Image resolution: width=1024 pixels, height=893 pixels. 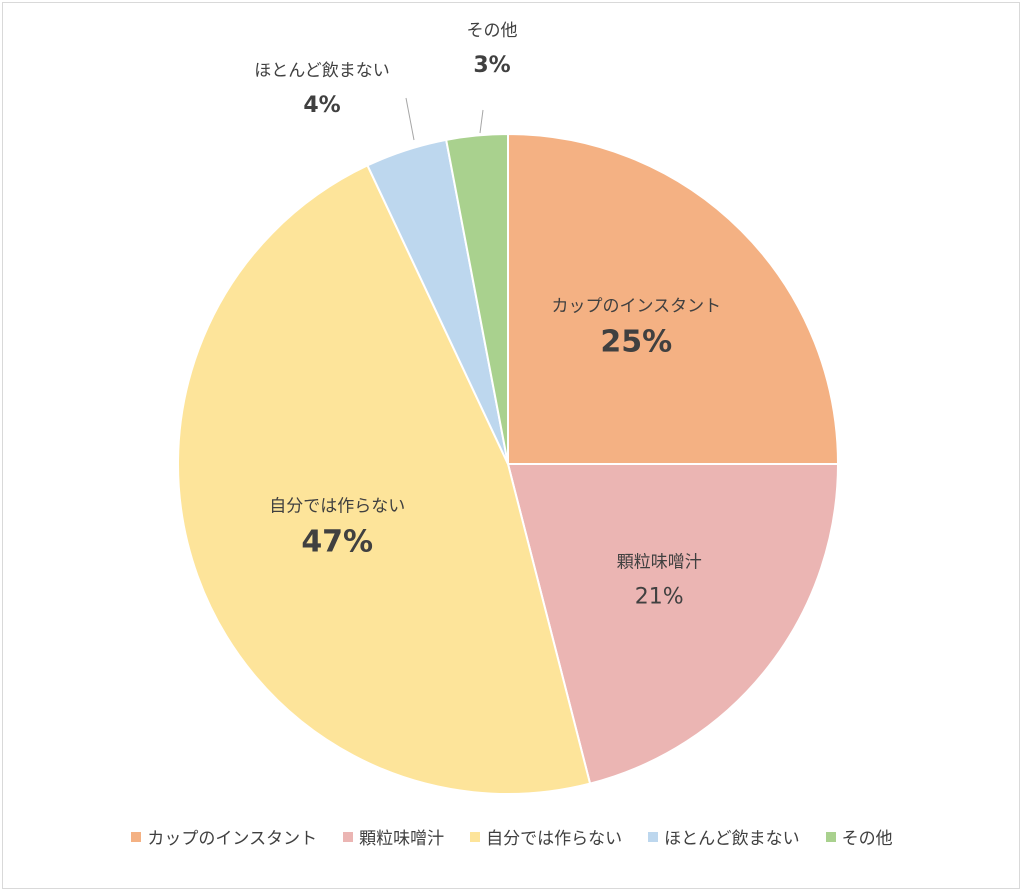 What do you see at coordinates (659, 562) in the screenshot?
I see `slice-category-label: 顆粒味噌汁` at bounding box center [659, 562].